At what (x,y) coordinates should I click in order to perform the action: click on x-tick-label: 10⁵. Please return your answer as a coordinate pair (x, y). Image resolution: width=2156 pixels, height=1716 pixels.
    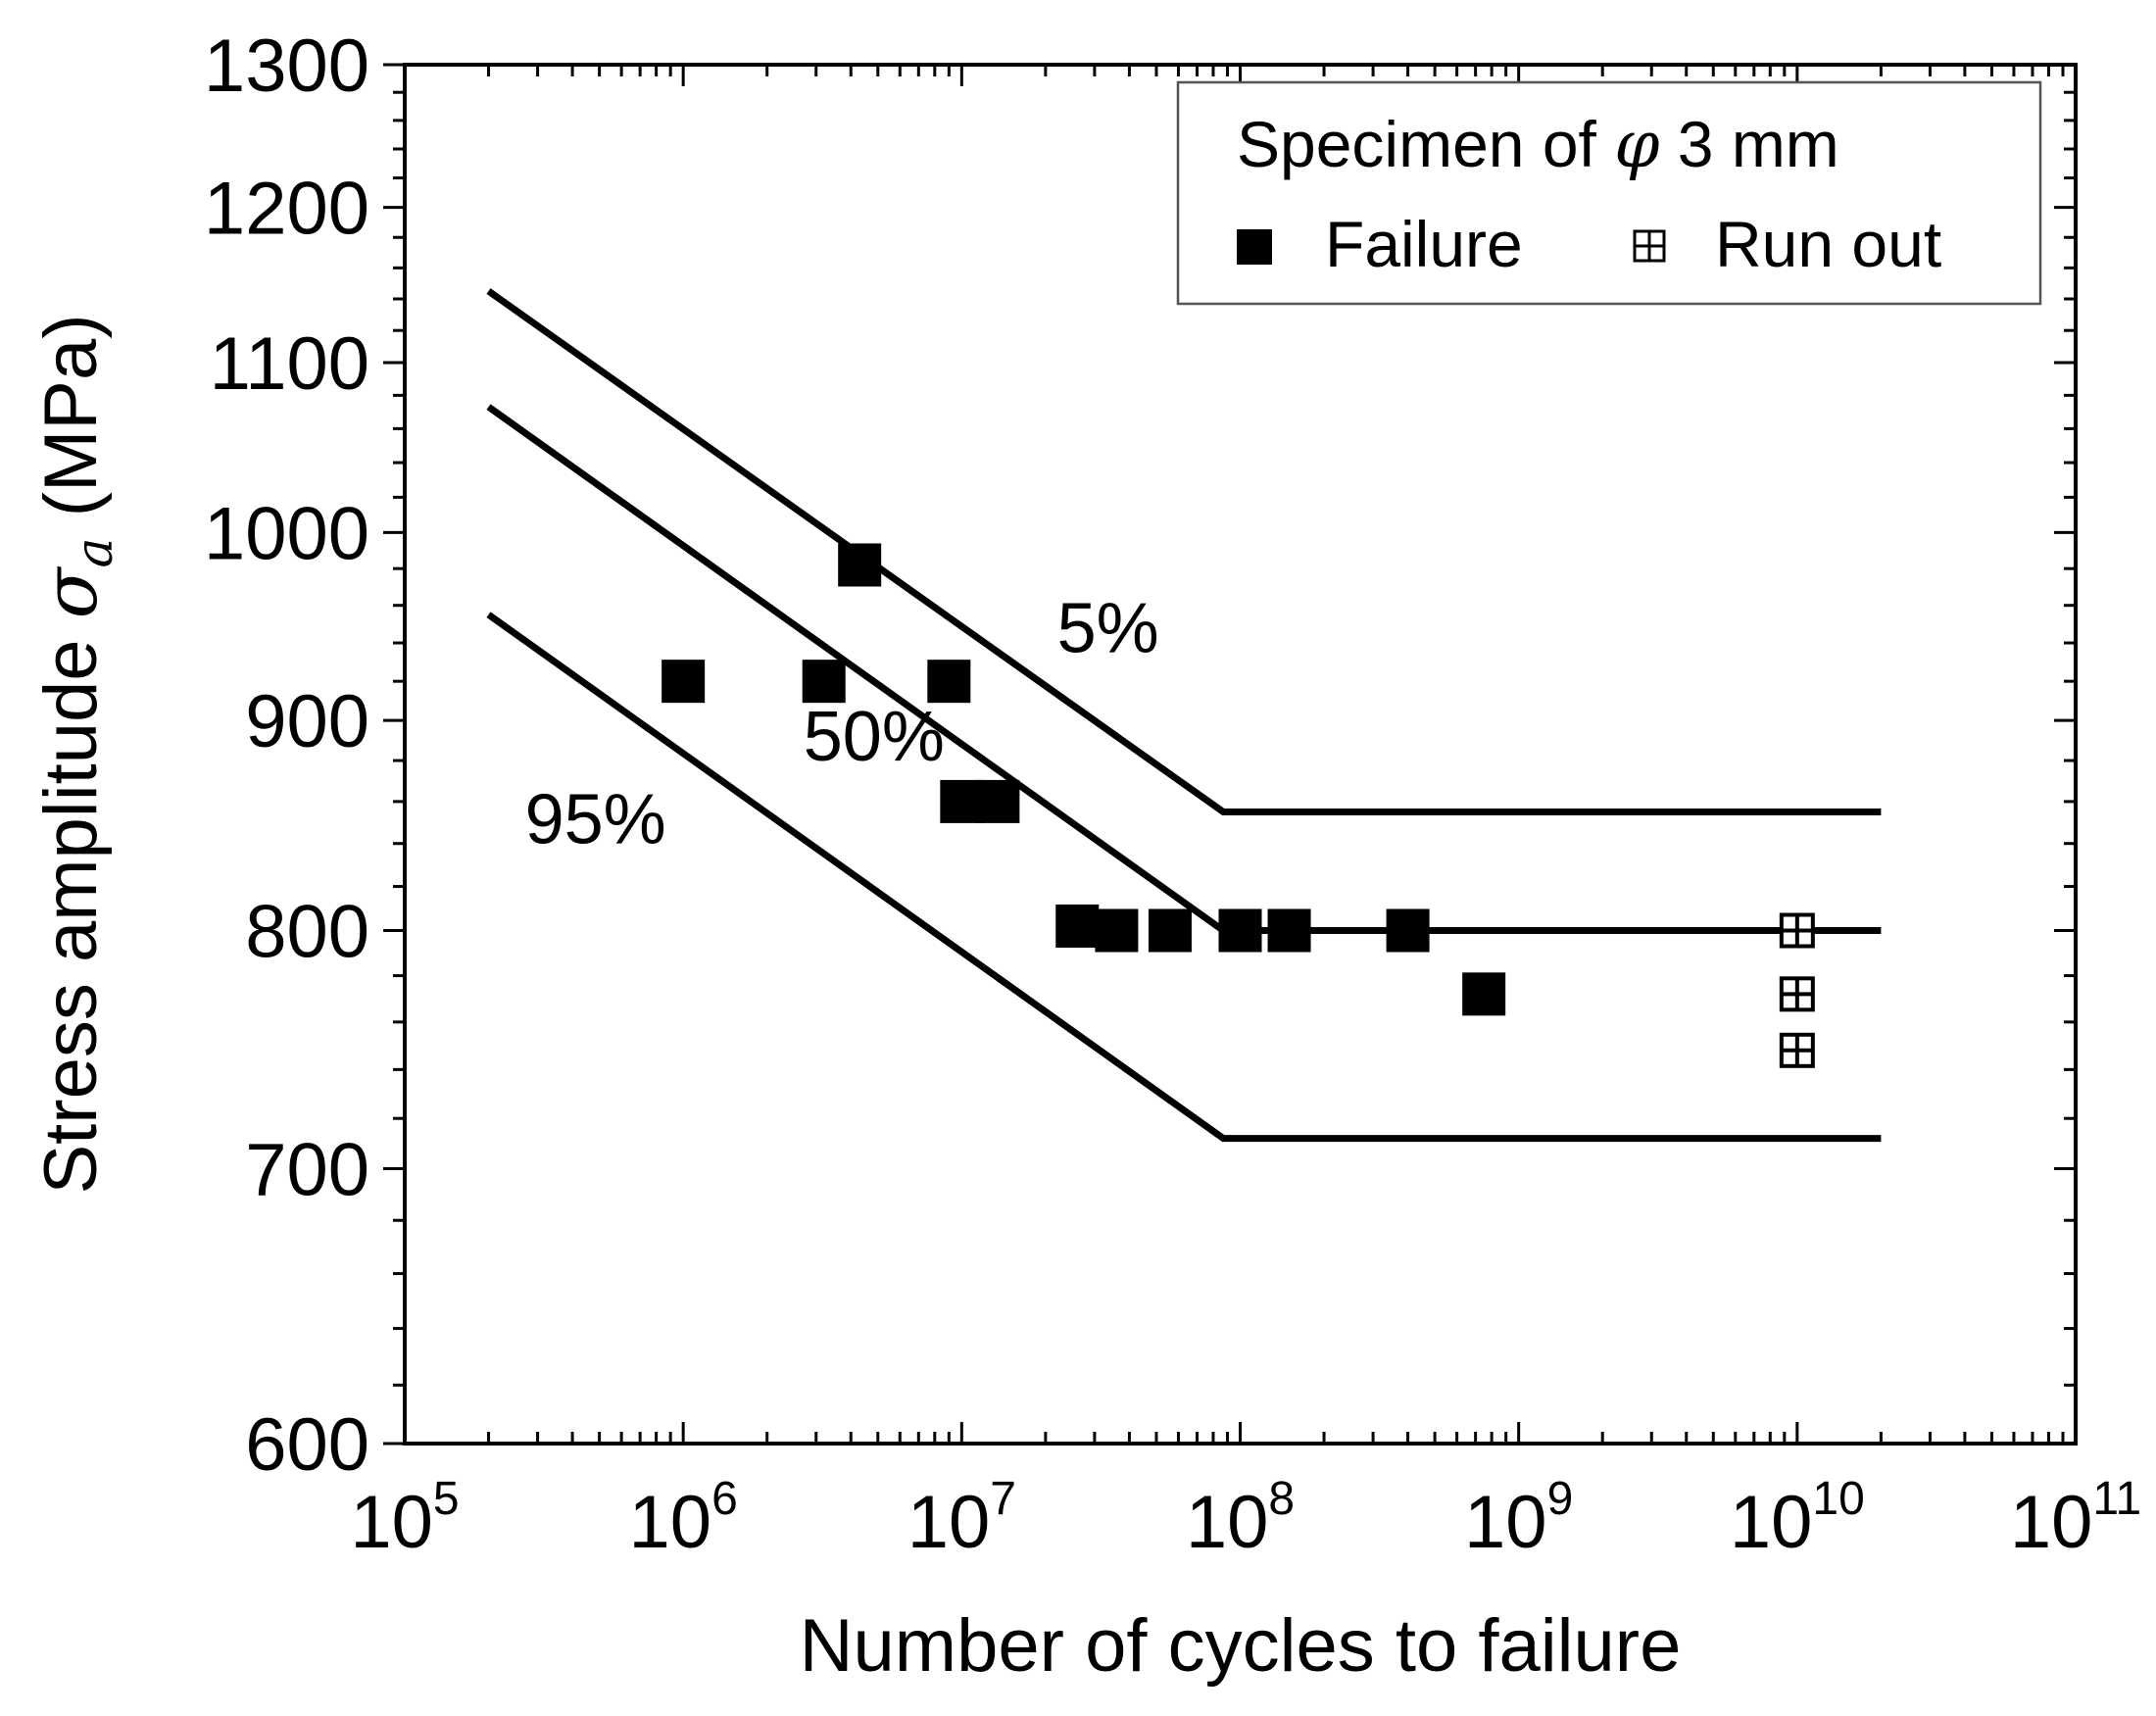
    Looking at the image, I should click on (404, 1518).